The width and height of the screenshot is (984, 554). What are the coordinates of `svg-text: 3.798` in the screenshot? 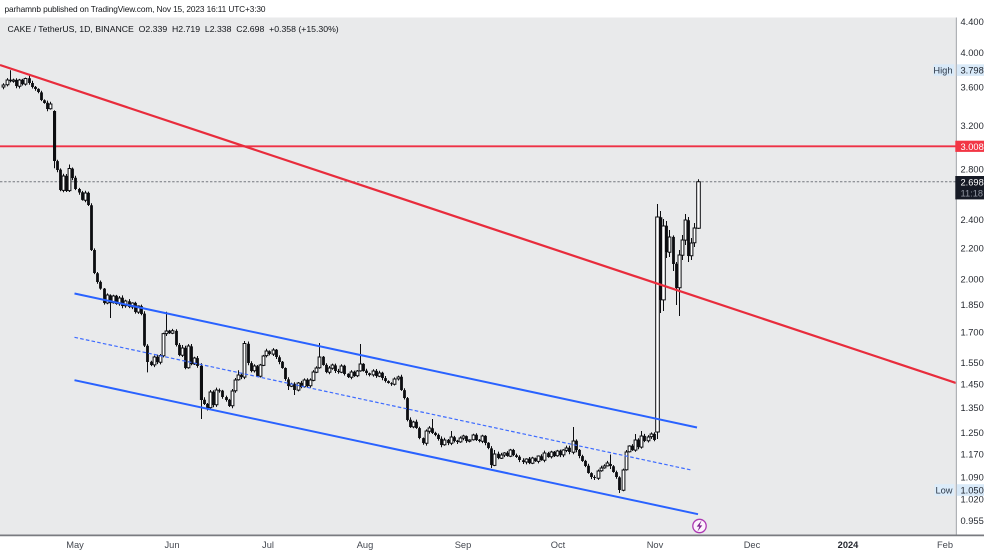 It's located at (972, 70).